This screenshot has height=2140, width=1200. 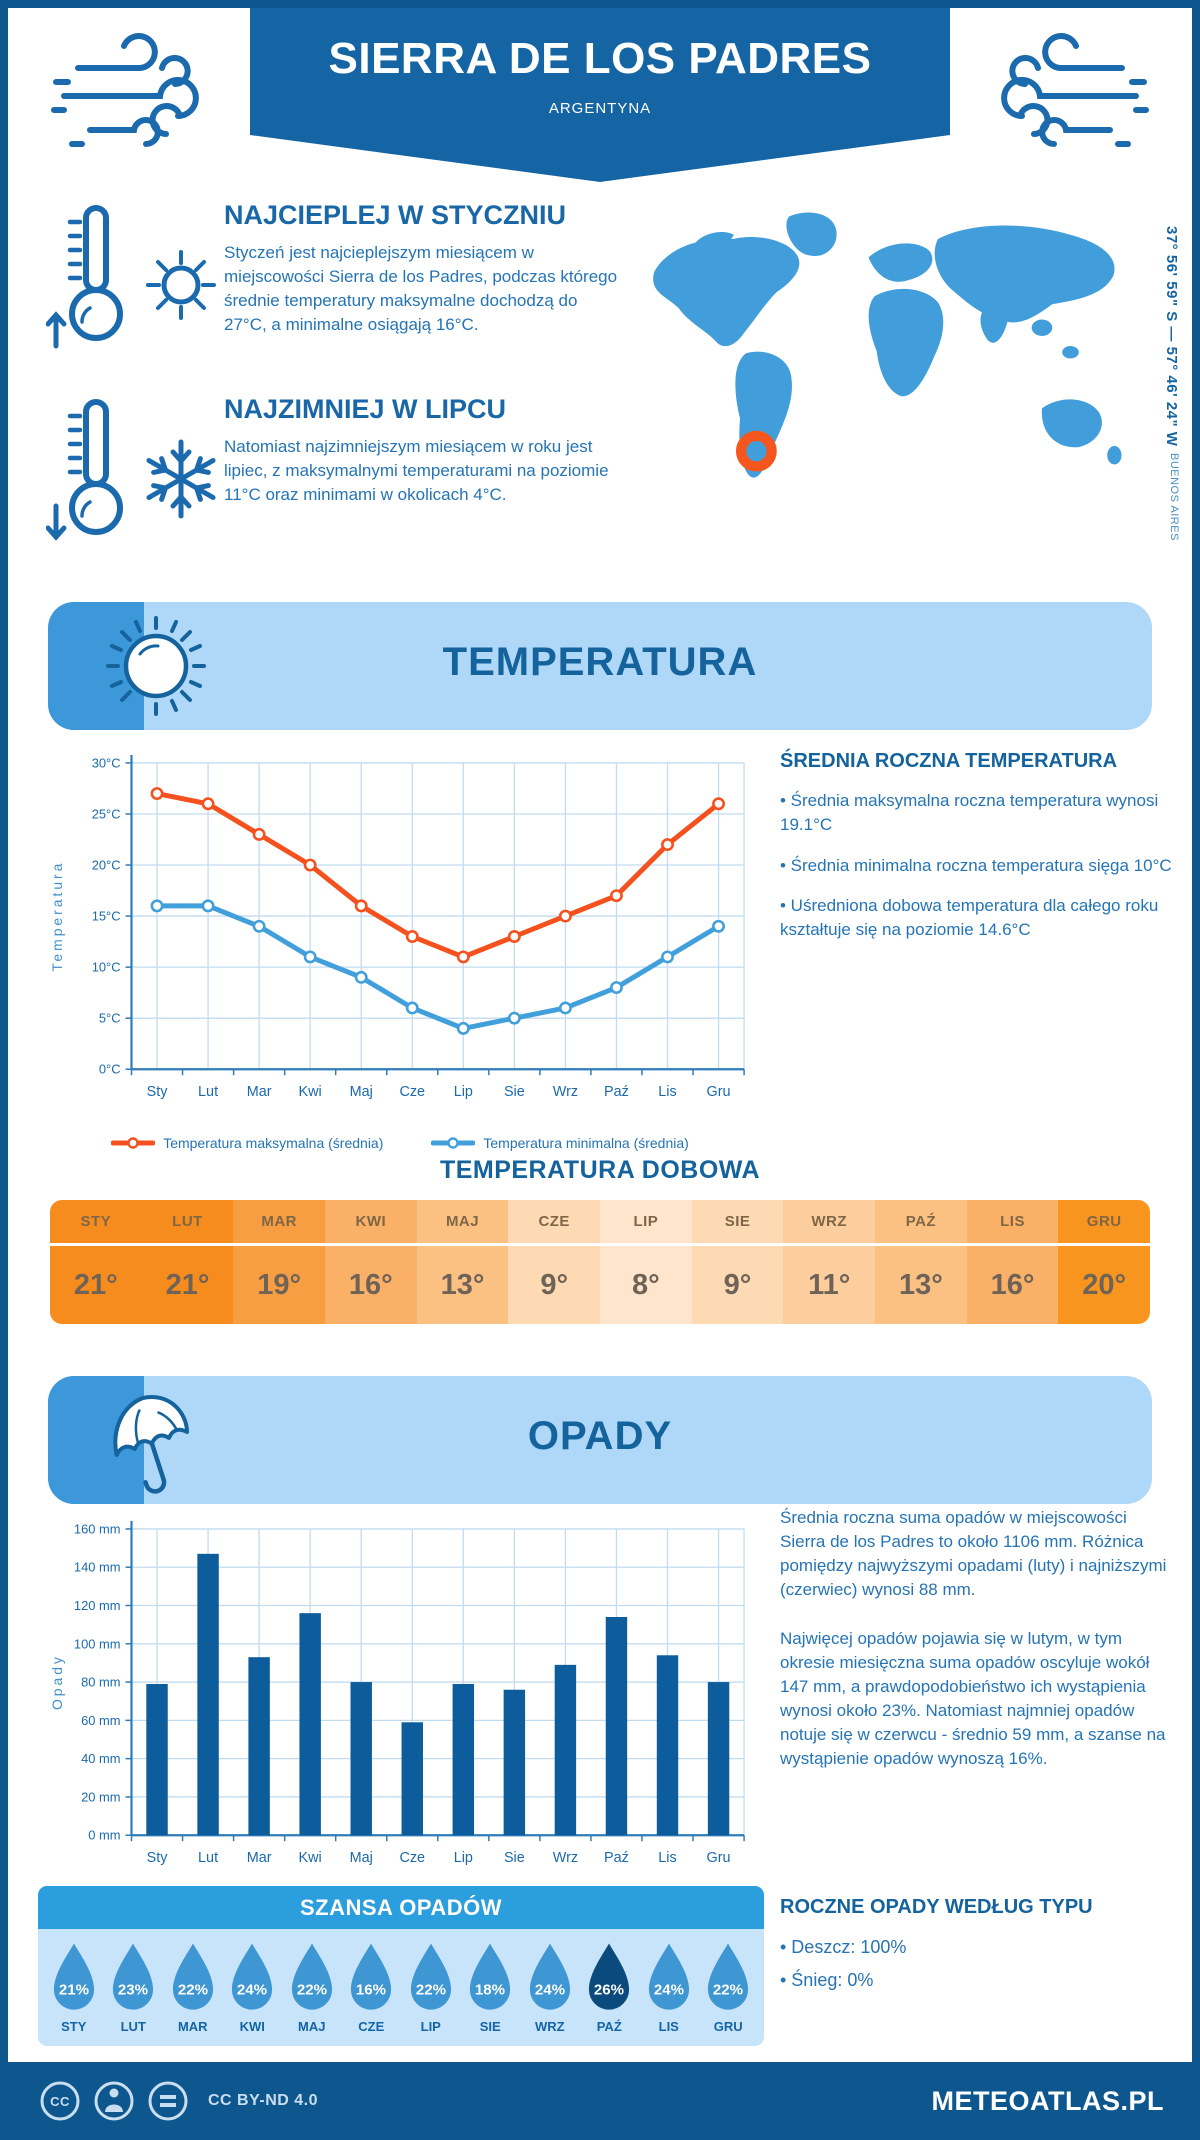 What do you see at coordinates (827, 1980) in the screenshot?
I see `snow-share-bullet: • Śnieg: 0%` at bounding box center [827, 1980].